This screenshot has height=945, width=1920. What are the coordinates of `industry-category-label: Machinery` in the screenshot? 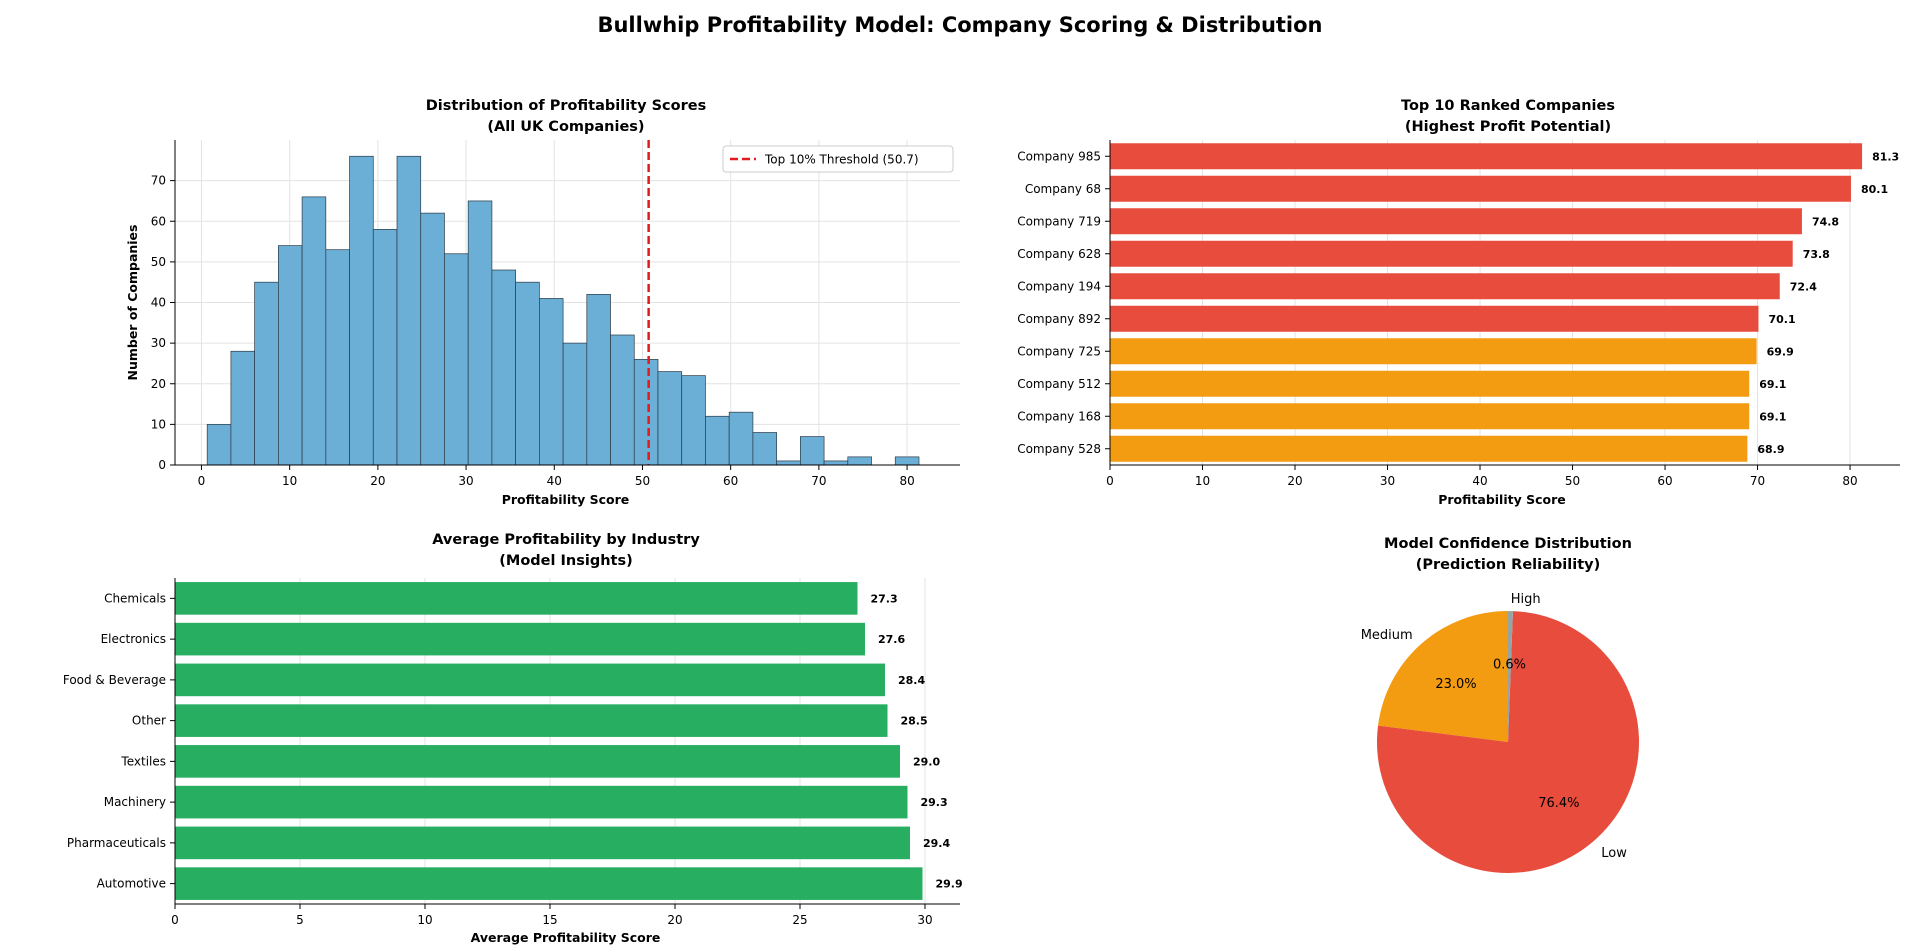 It's located at (135, 802).